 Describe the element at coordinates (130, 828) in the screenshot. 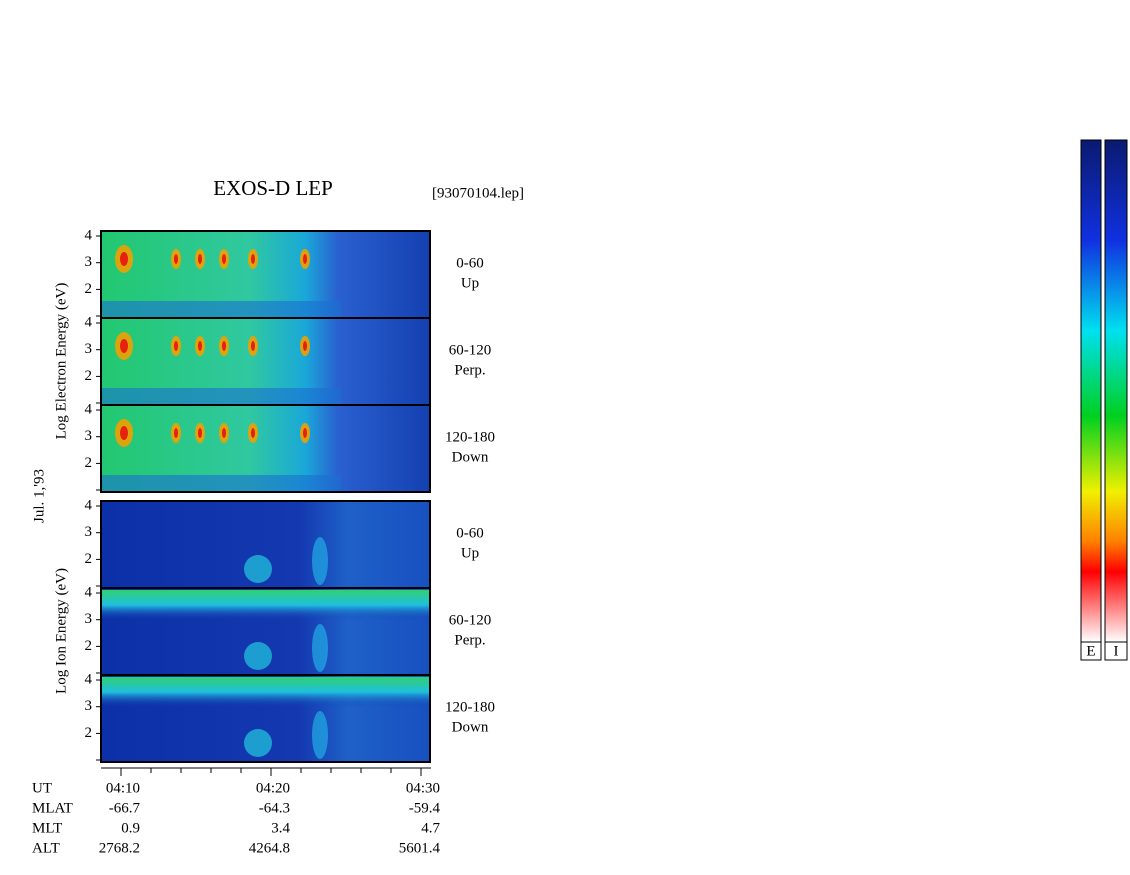

I see `row-value: 0.9` at that location.